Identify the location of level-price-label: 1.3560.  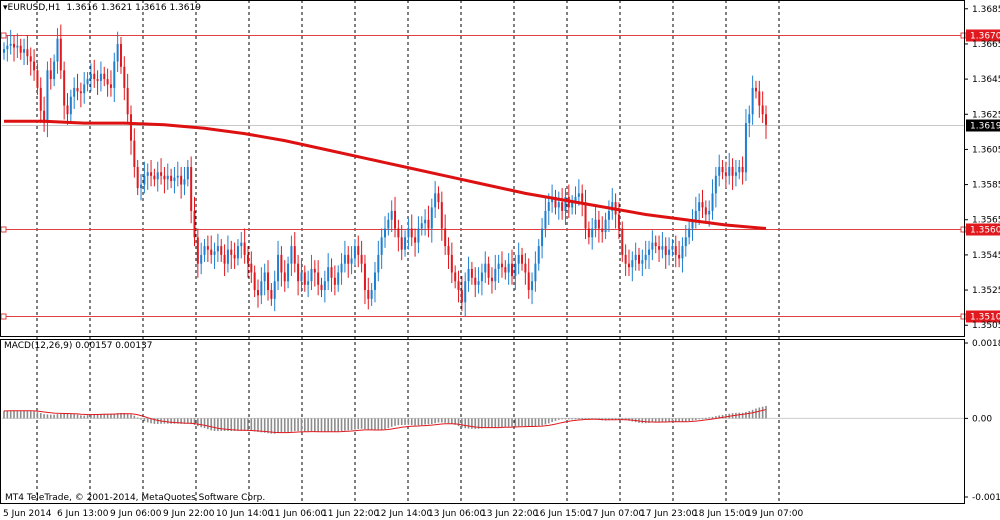
(985, 231).